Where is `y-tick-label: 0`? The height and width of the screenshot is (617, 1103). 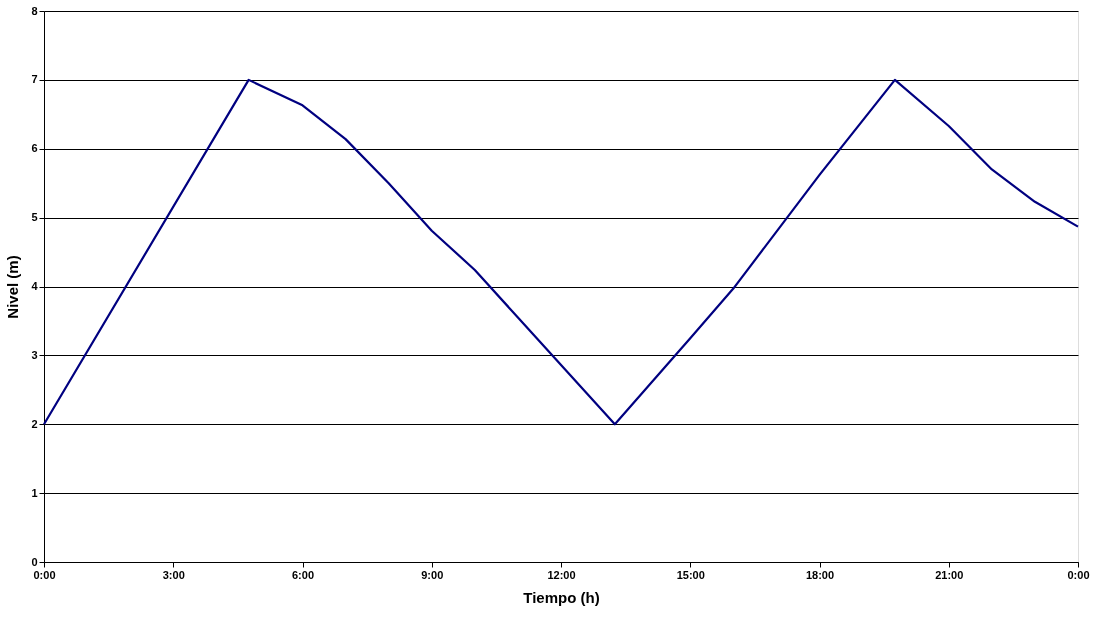 y-tick-label: 0 is located at coordinates (34, 561).